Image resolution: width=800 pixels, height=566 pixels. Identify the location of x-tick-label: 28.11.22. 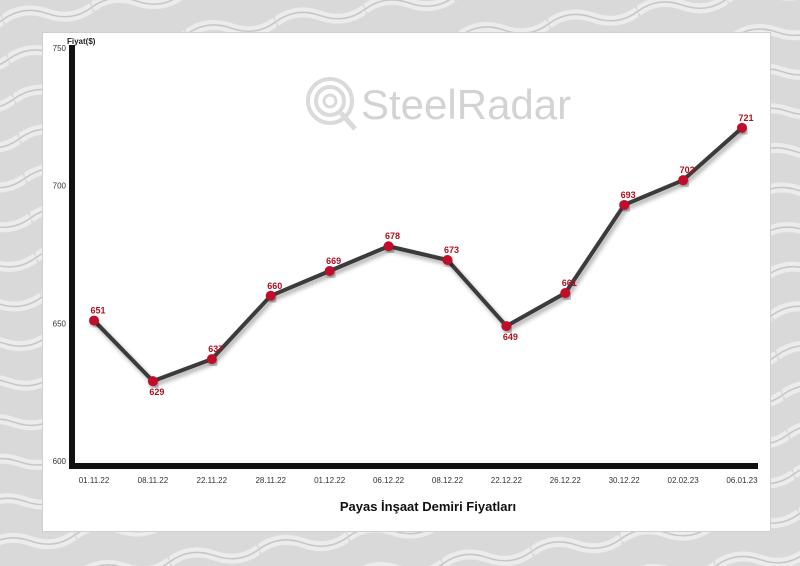
(270, 480).